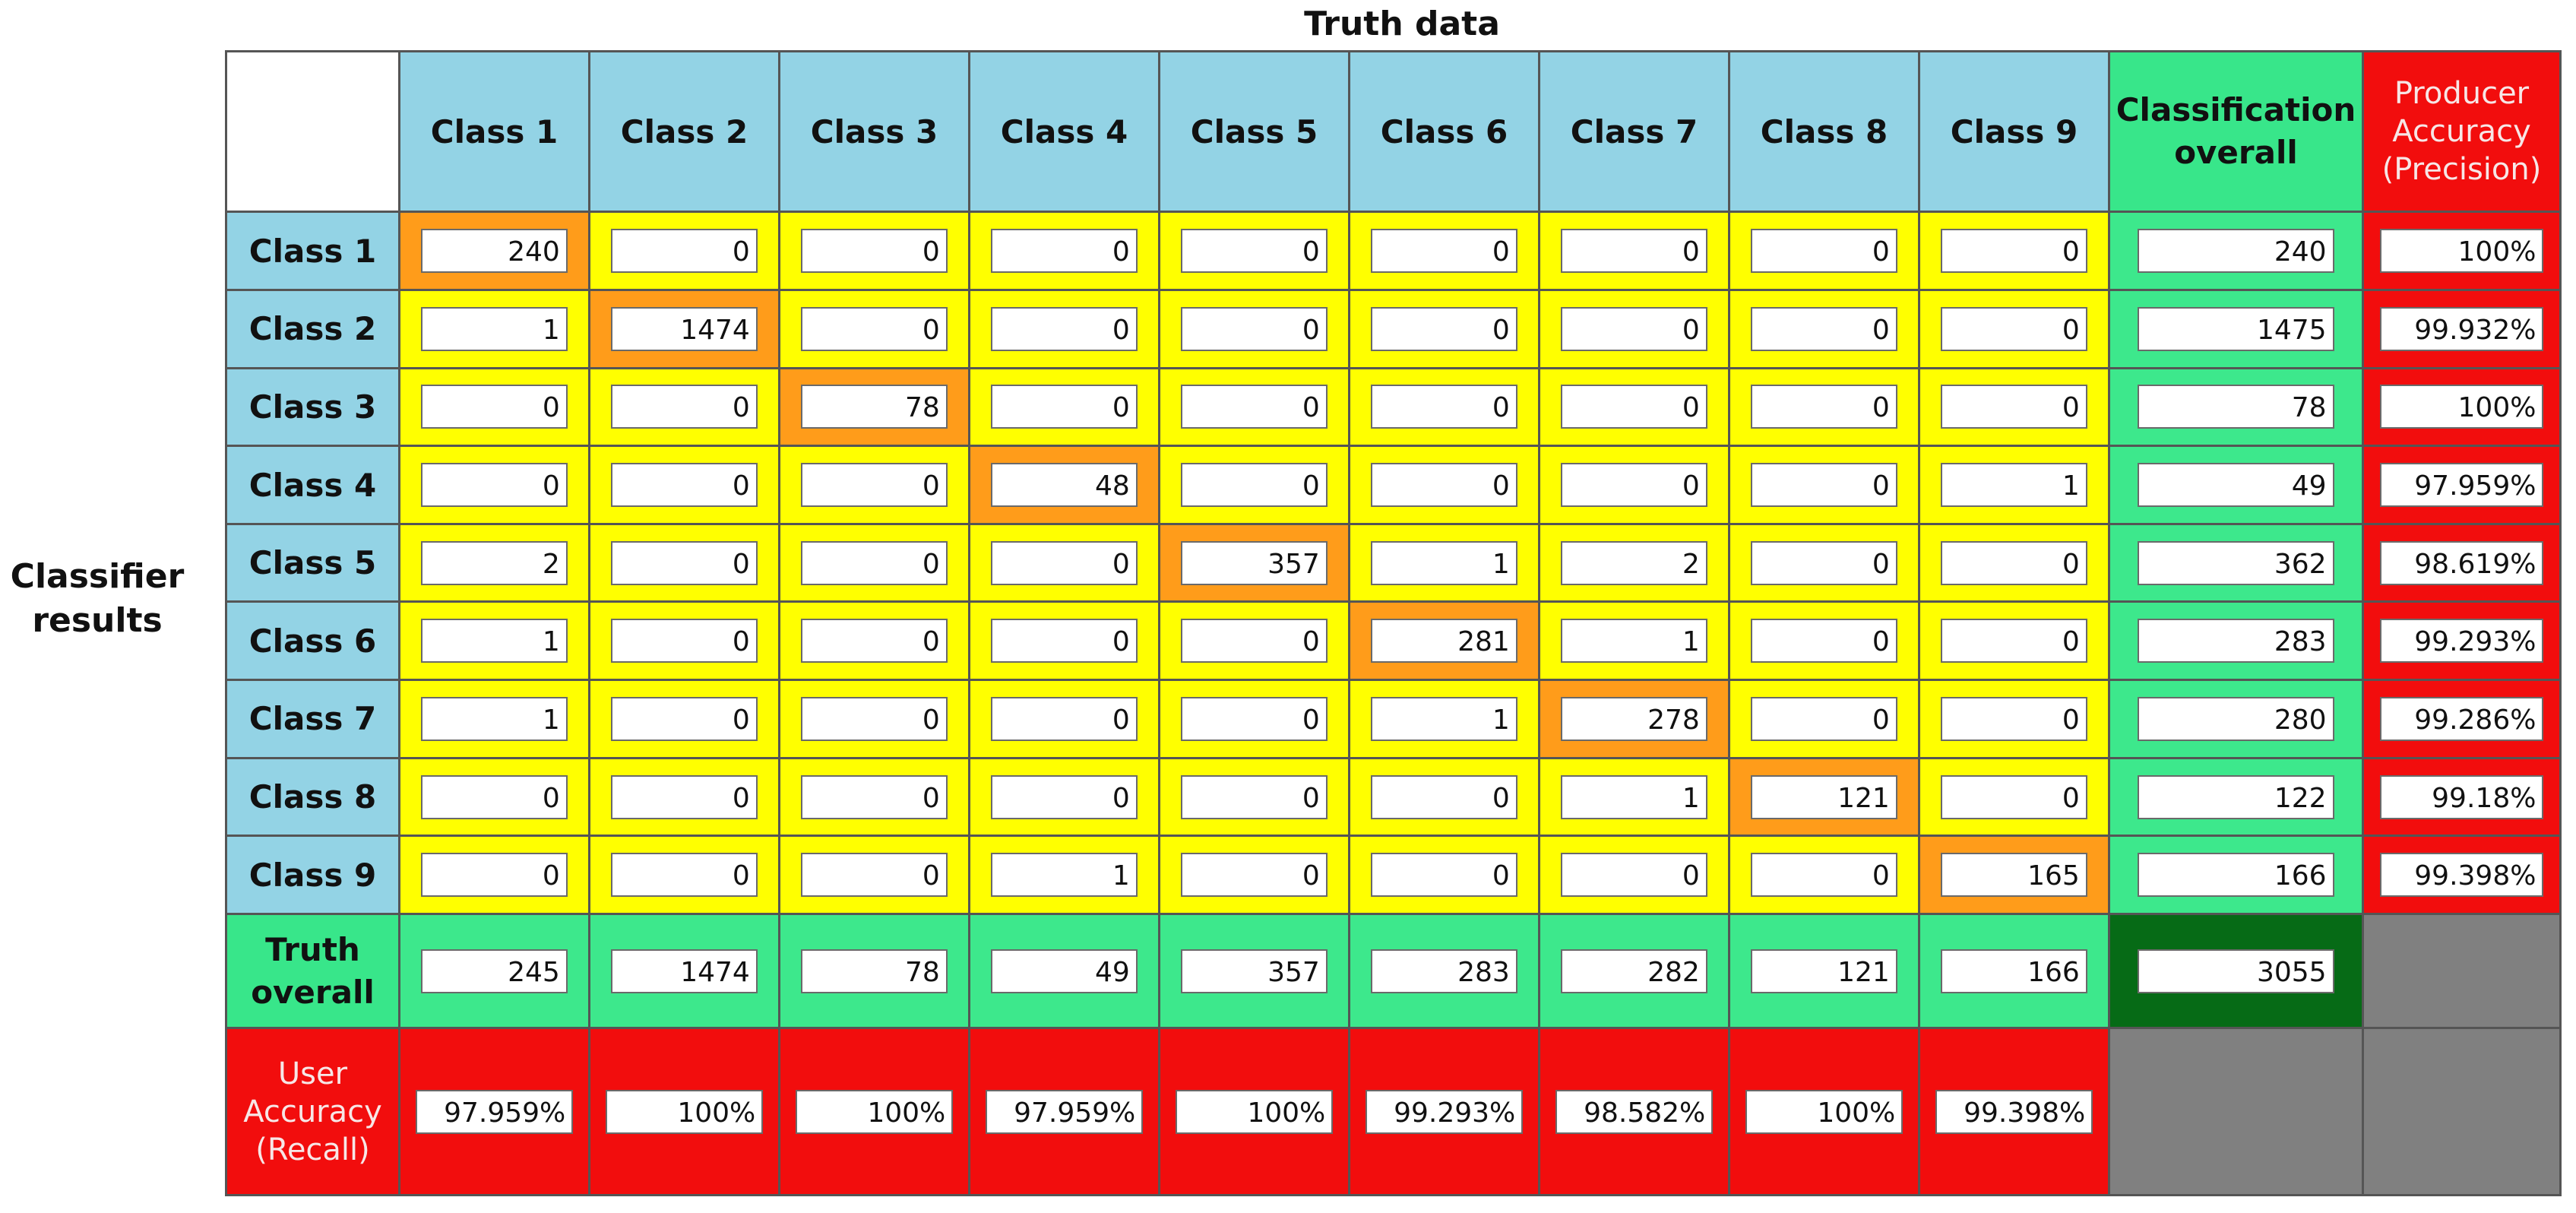 This screenshot has height=1213, width=2576. What do you see at coordinates (2236, 971) in the screenshot?
I see `grand-total-value-field: 3055` at bounding box center [2236, 971].